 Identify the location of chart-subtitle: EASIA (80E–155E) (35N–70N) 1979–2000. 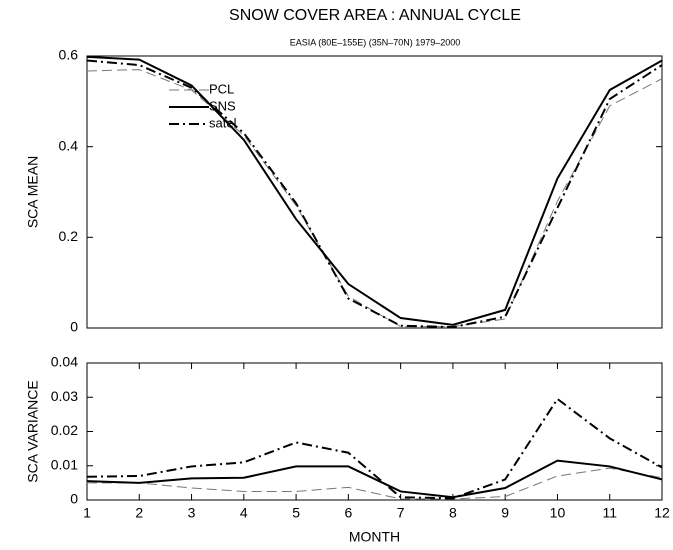
(375, 42).